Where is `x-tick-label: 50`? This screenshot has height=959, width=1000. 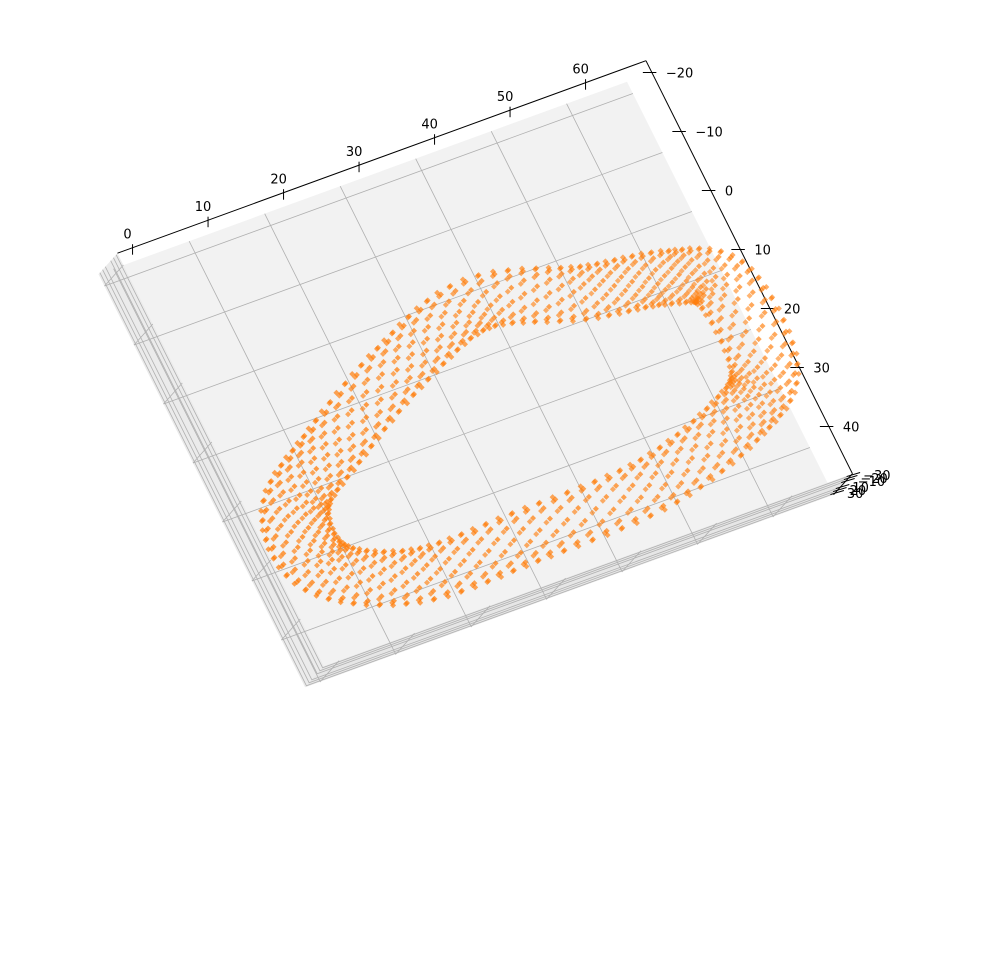 x-tick-label: 50 is located at coordinates (505, 97).